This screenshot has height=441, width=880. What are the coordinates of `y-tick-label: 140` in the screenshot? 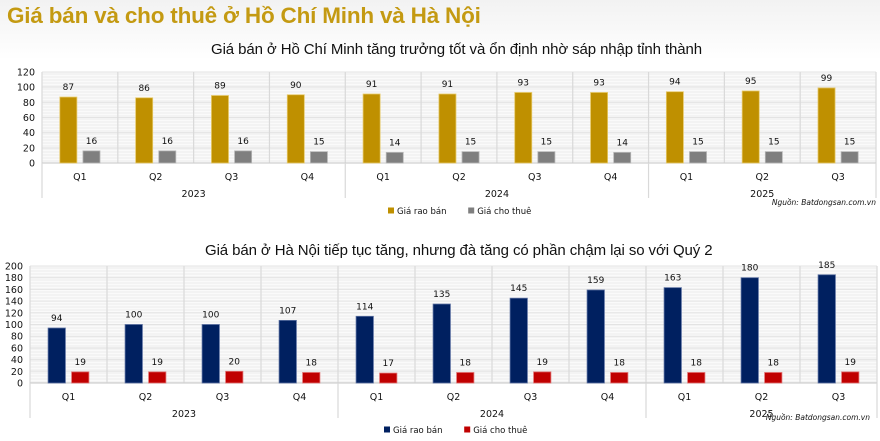 It's located at (14, 302).